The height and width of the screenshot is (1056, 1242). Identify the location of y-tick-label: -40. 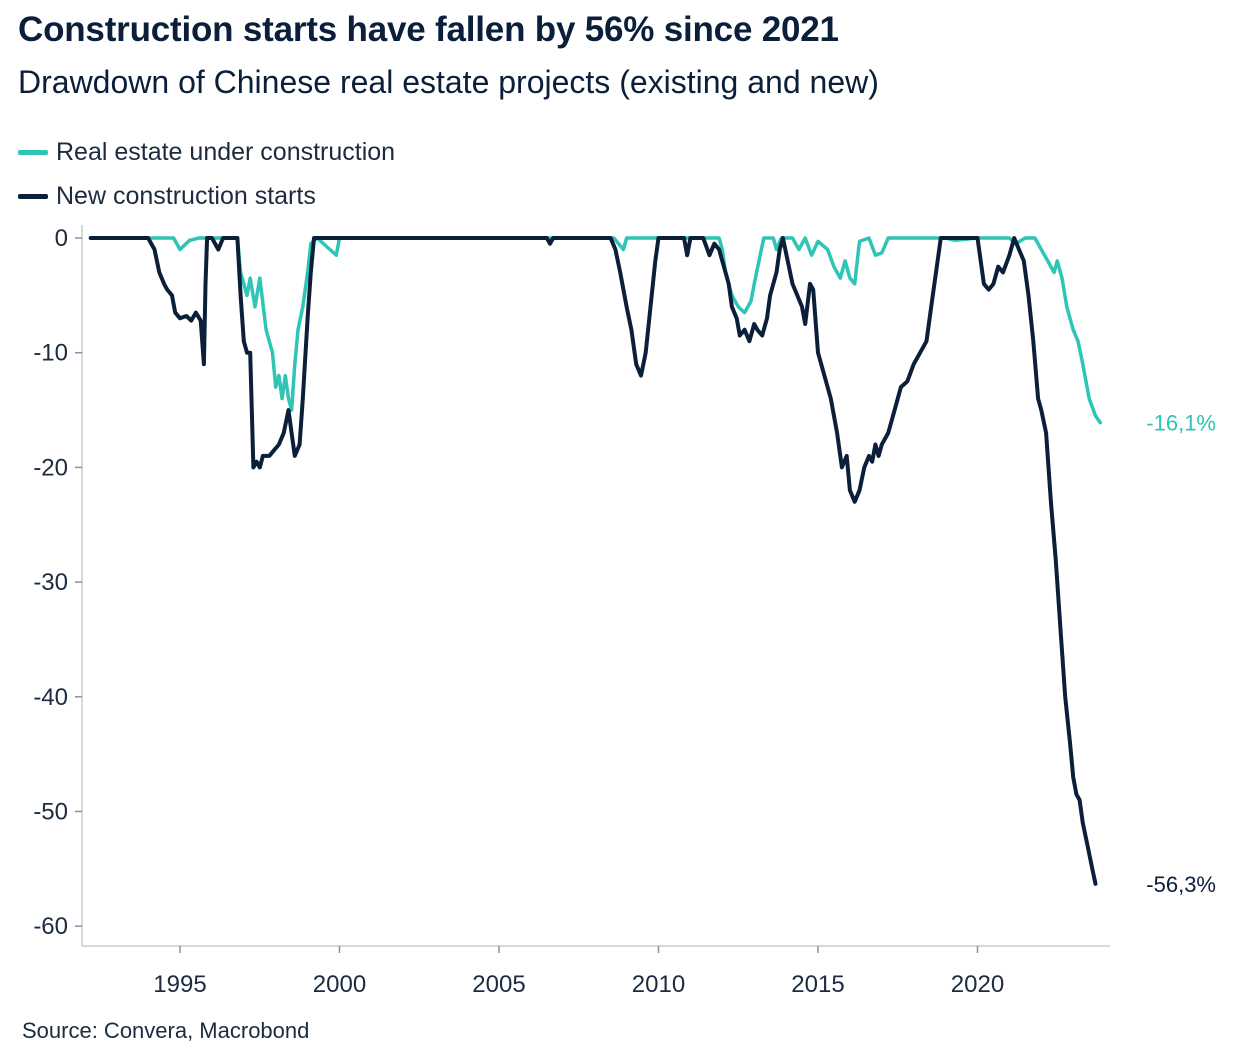
(50, 697).